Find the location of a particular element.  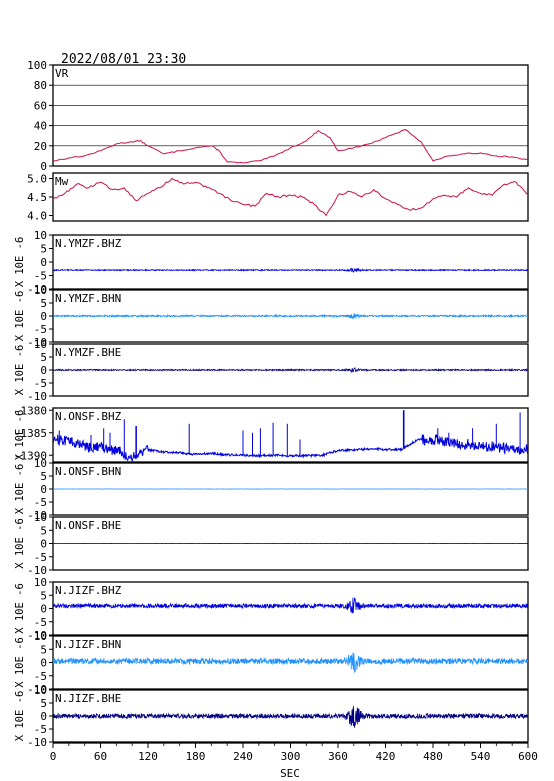

y-tick-label: -1385 is located at coordinates (30, 433).